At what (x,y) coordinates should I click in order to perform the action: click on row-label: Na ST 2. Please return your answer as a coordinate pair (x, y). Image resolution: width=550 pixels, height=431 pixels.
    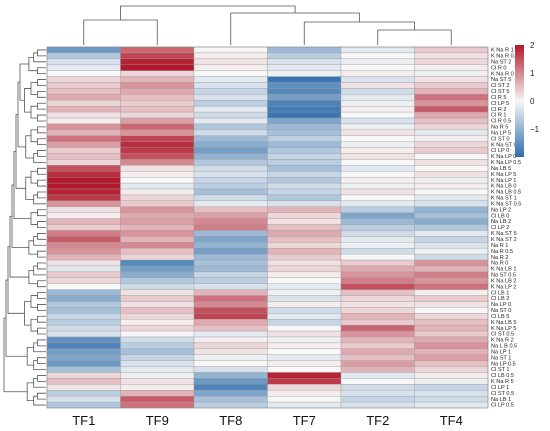
    Looking at the image, I should click on (501, 62).